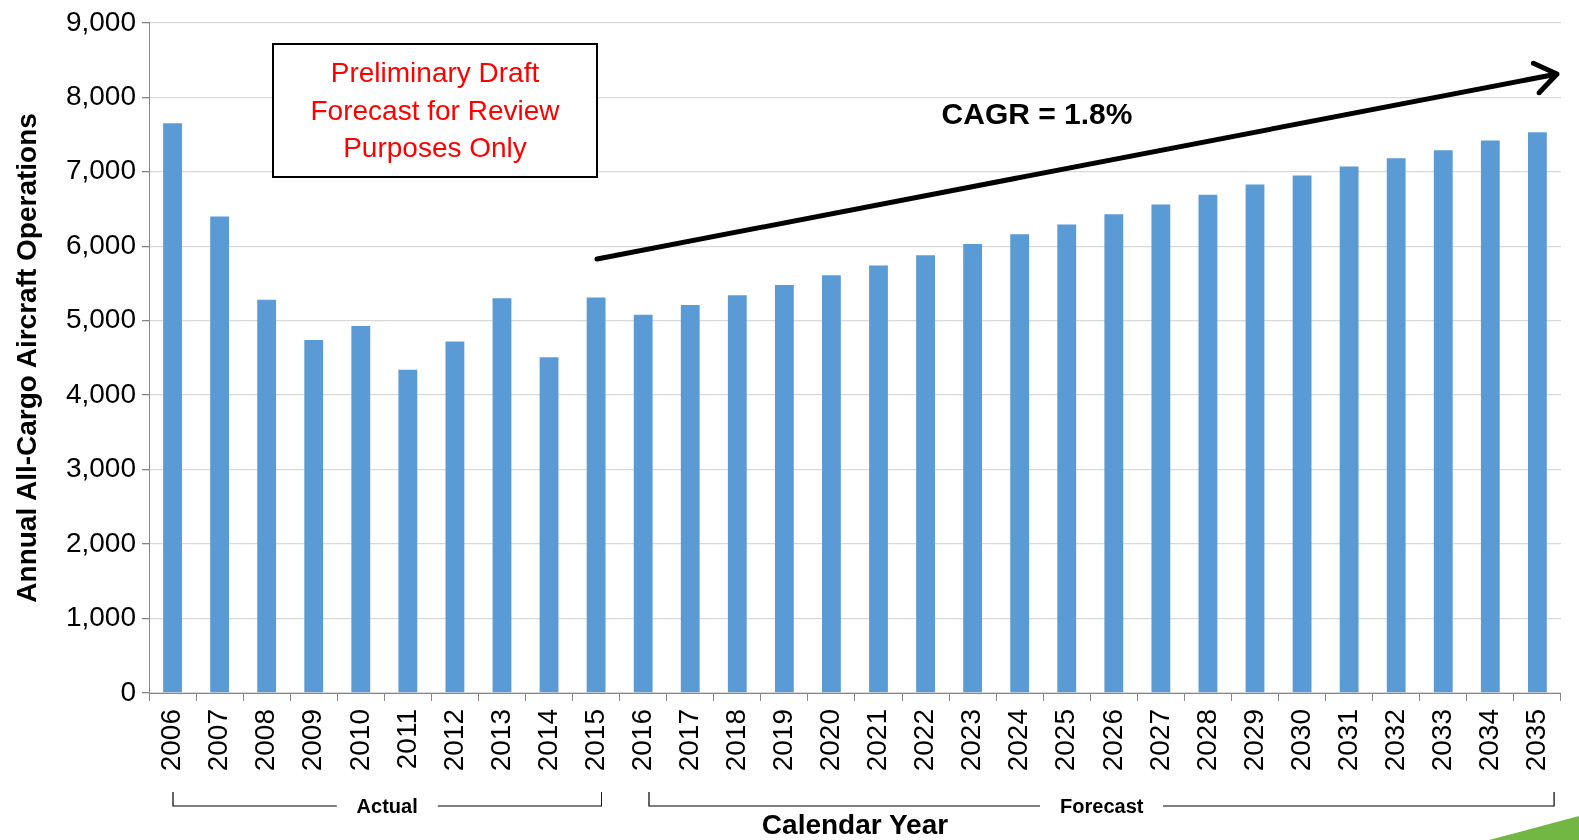 Image resolution: width=1579 pixels, height=840 pixels. Describe the element at coordinates (830, 740) in the screenshot. I see `x-tick-label: 2020` at that location.